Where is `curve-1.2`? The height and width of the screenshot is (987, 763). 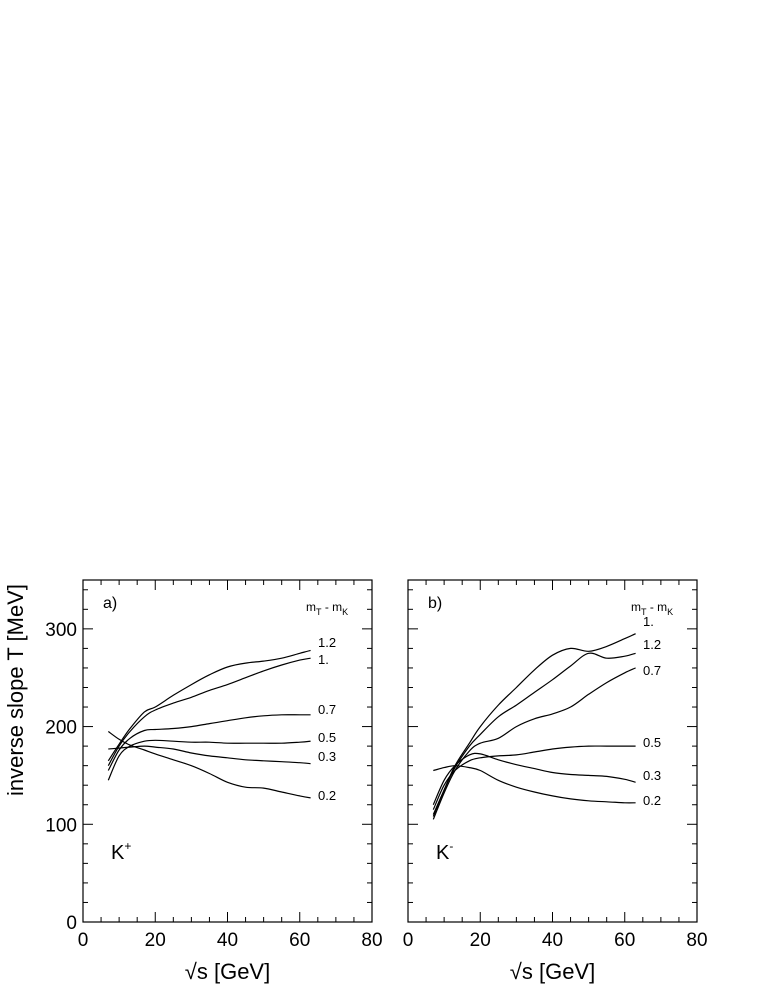 curve-1.2 is located at coordinates (209, 705).